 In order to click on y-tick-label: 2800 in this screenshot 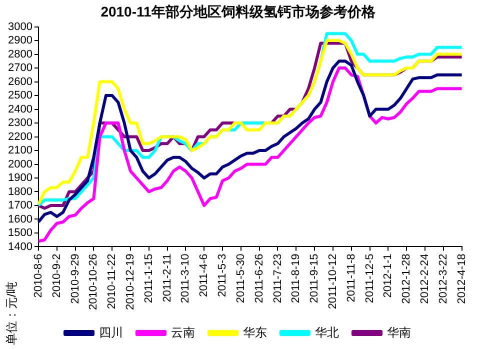, I will do `click(20, 54)`.